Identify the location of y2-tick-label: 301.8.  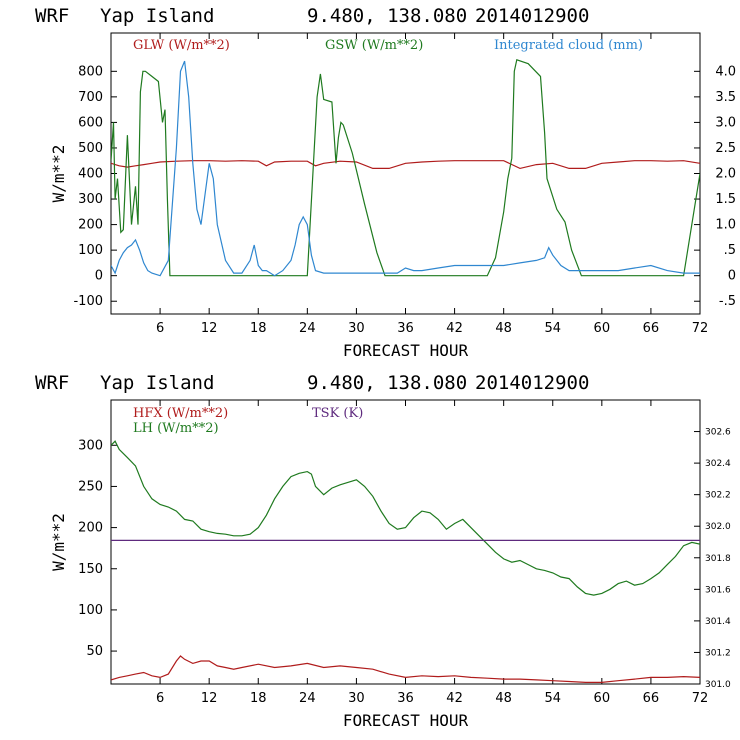
(718, 559).